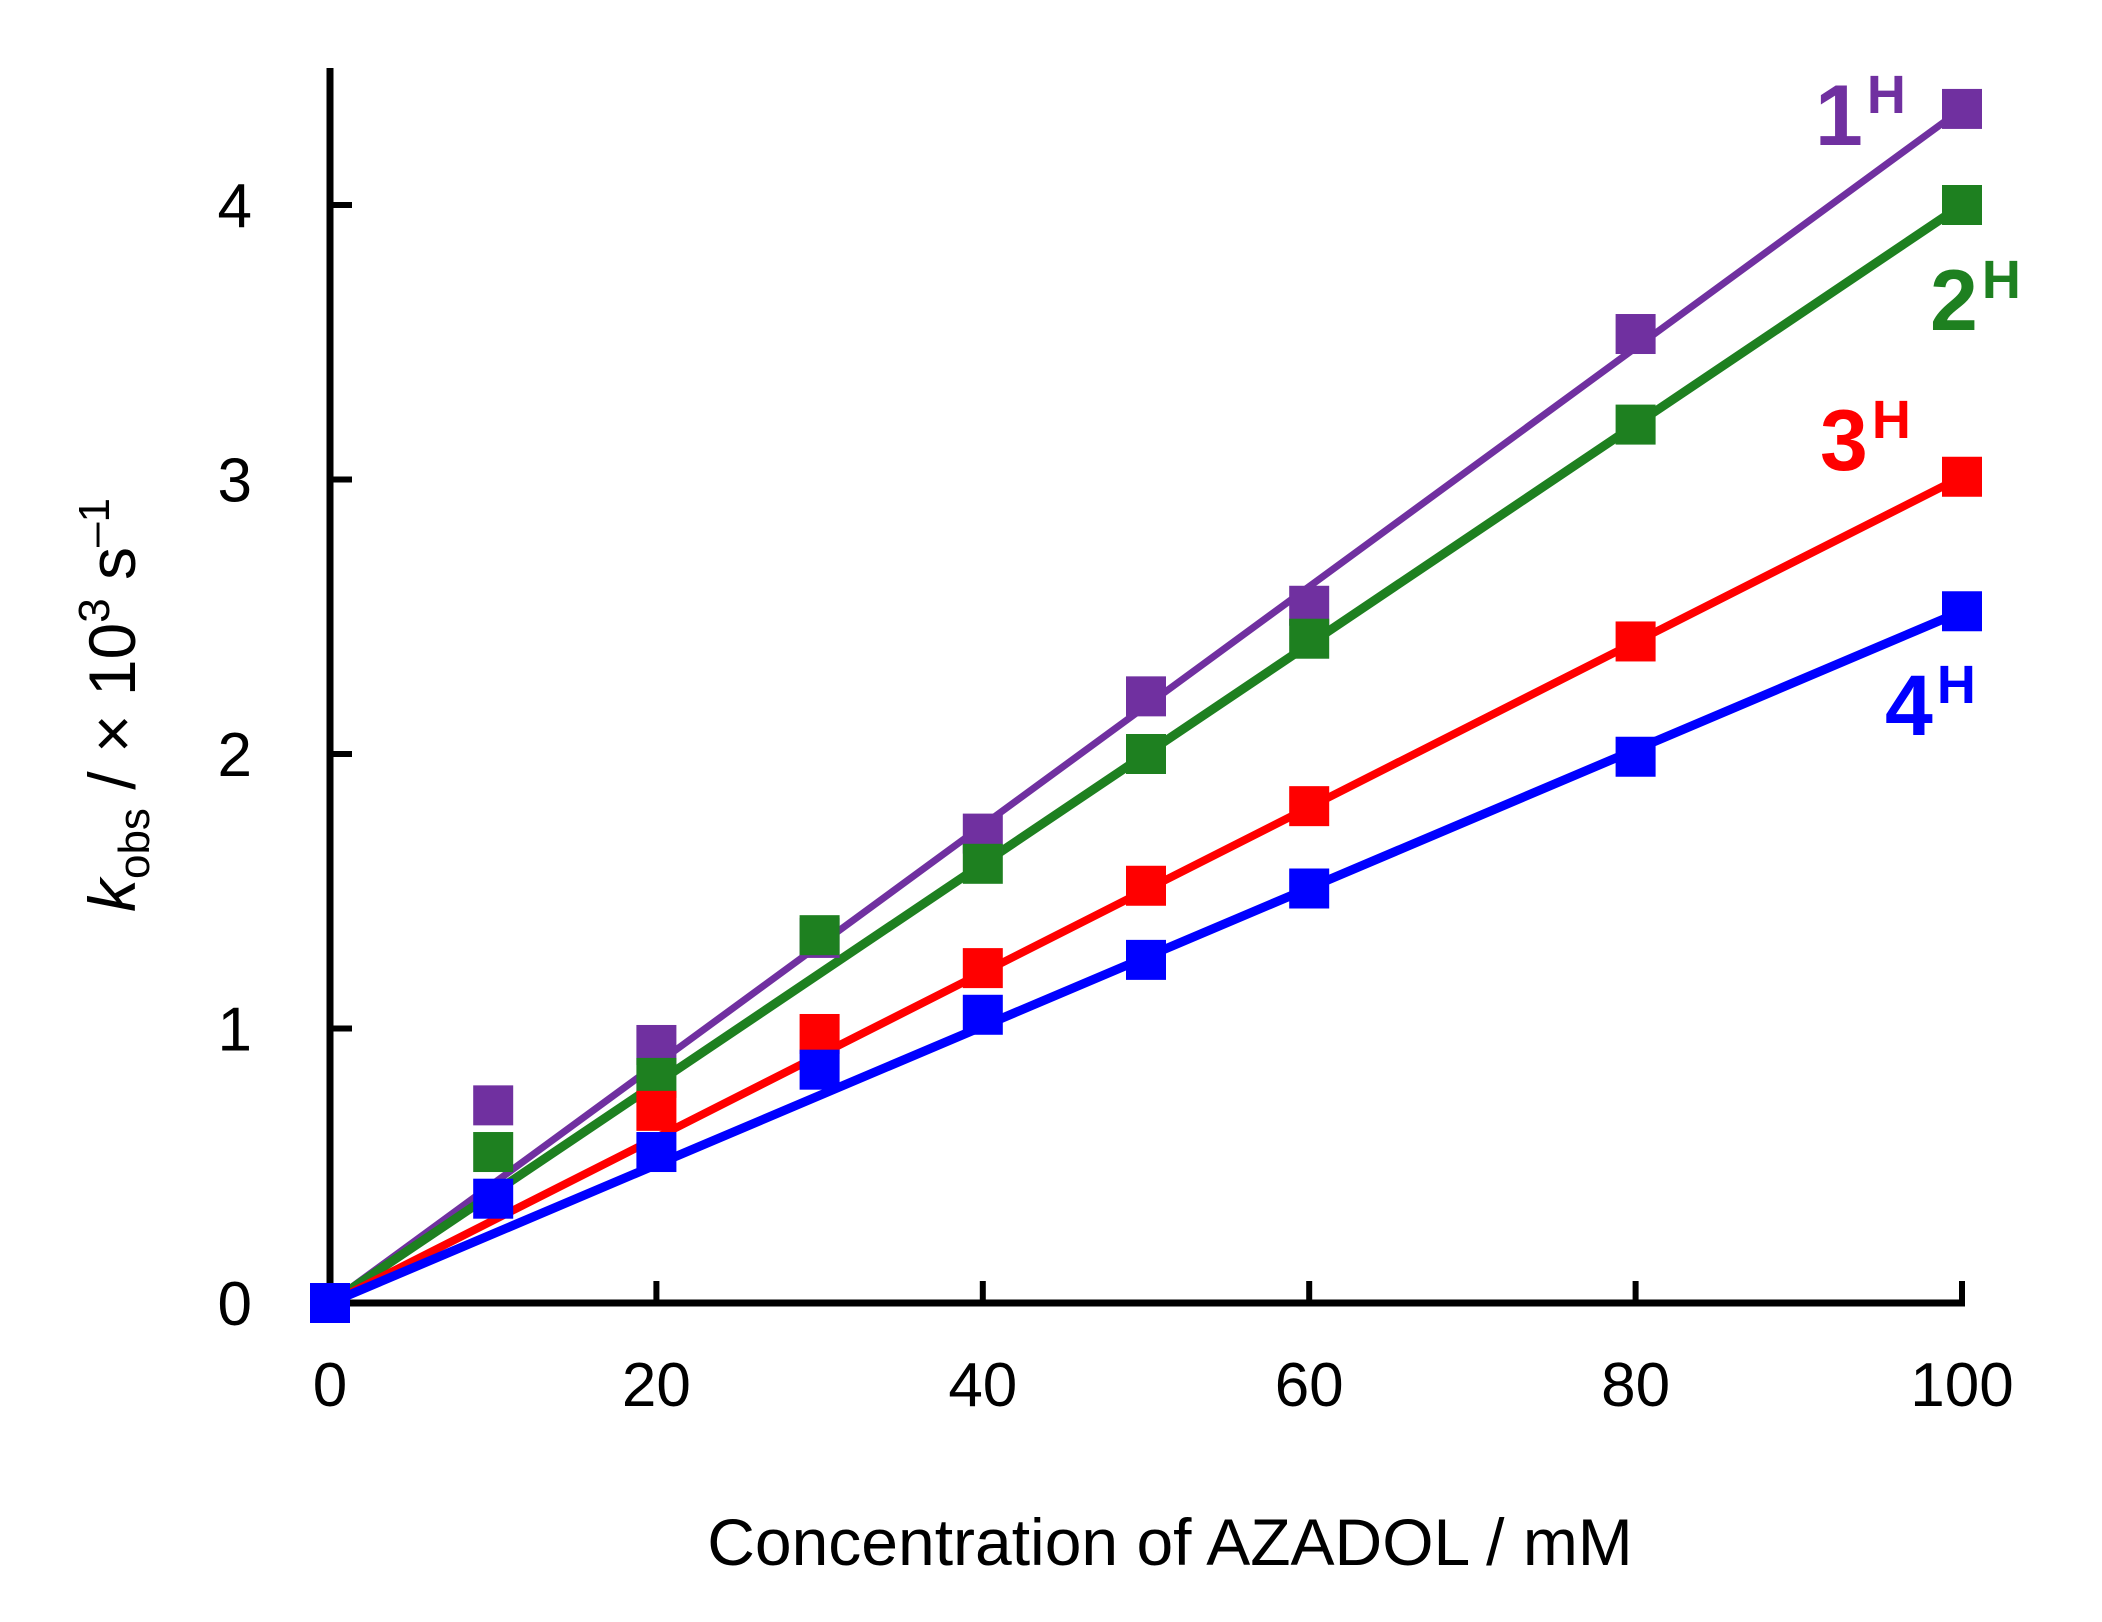 The image size is (2102, 1622). What do you see at coordinates (112, 715) in the screenshot?
I see `y-axis-title-mid: / × 10` at bounding box center [112, 715].